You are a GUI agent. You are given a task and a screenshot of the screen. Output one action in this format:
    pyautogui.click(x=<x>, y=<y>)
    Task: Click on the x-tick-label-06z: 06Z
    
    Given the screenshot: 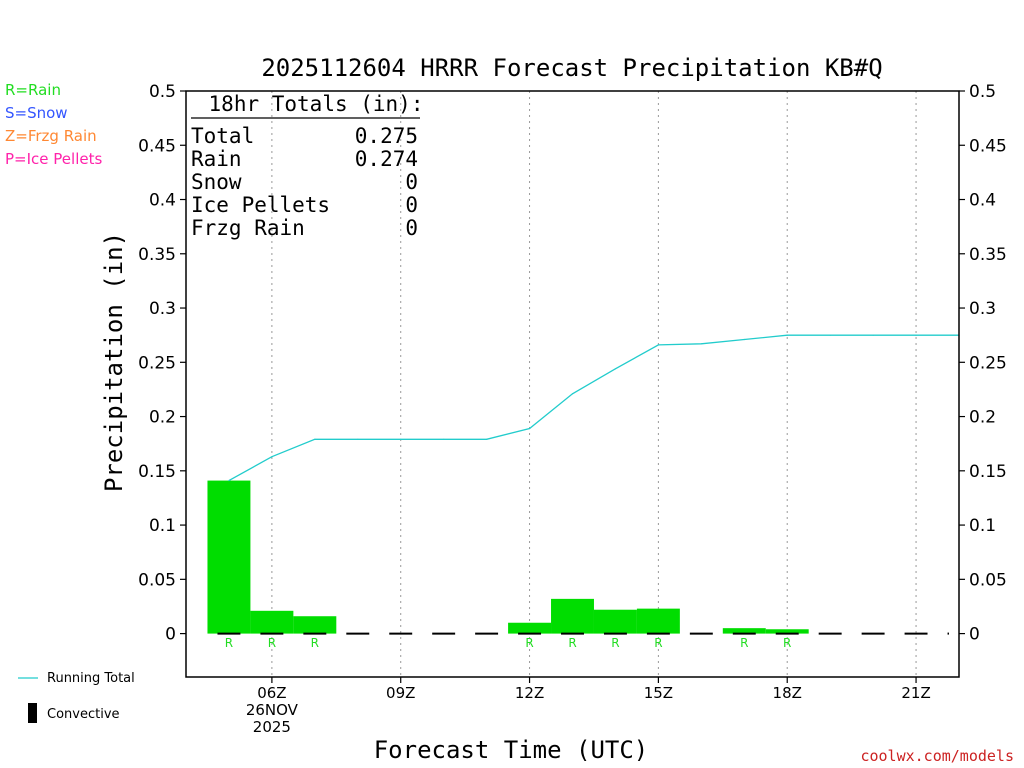 What is the action you would take?
    pyautogui.click(x=271, y=693)
    